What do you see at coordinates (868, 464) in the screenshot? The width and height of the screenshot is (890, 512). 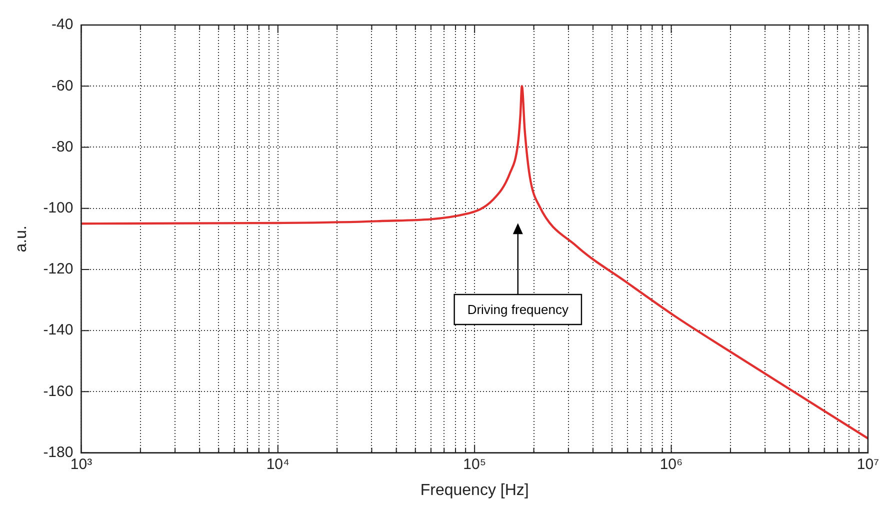 I see `x-tick-label: 10⁷` at bounding box center [868, 464].